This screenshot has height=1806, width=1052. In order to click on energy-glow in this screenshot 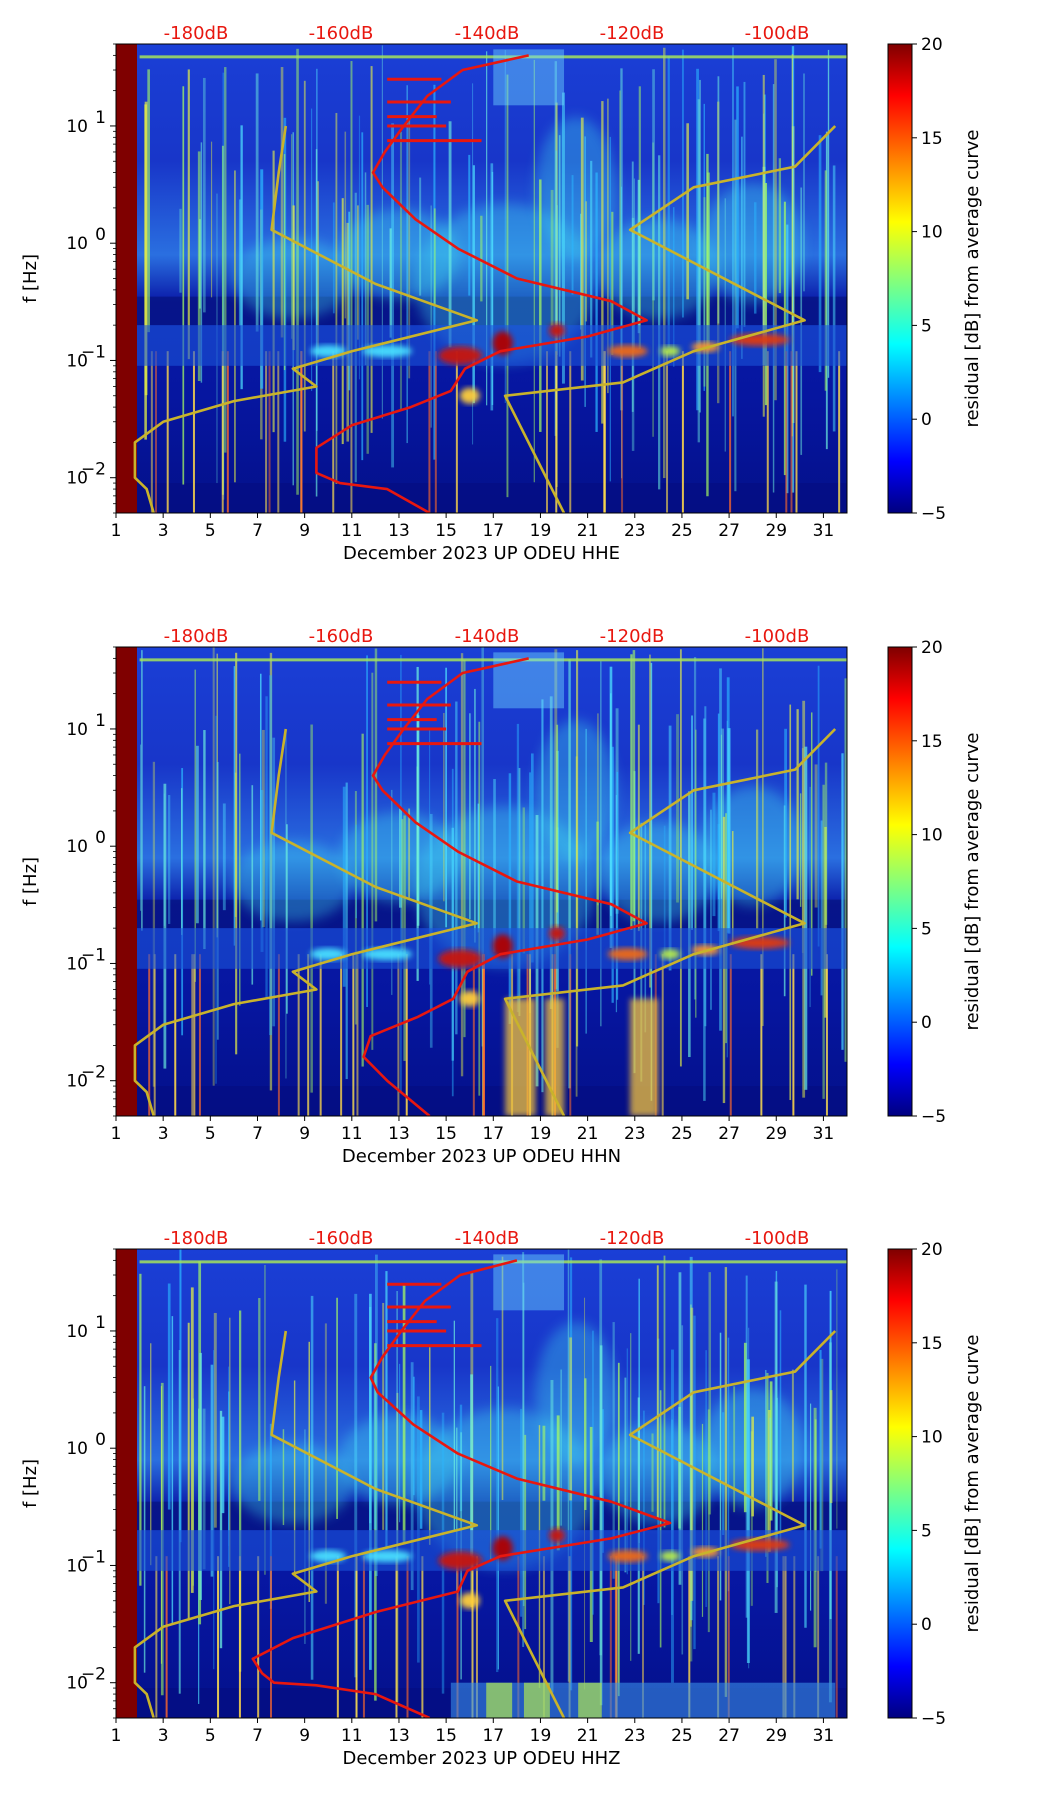, I will do `click(398, 857)`.